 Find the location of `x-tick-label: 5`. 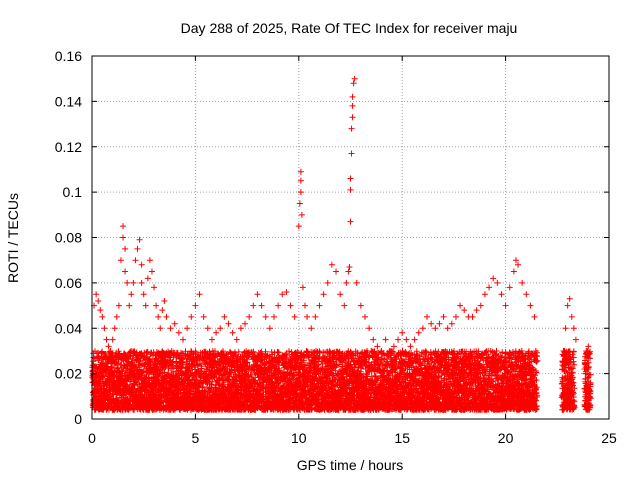

x-tick-label: 5 is located at coordinates (196, 438).